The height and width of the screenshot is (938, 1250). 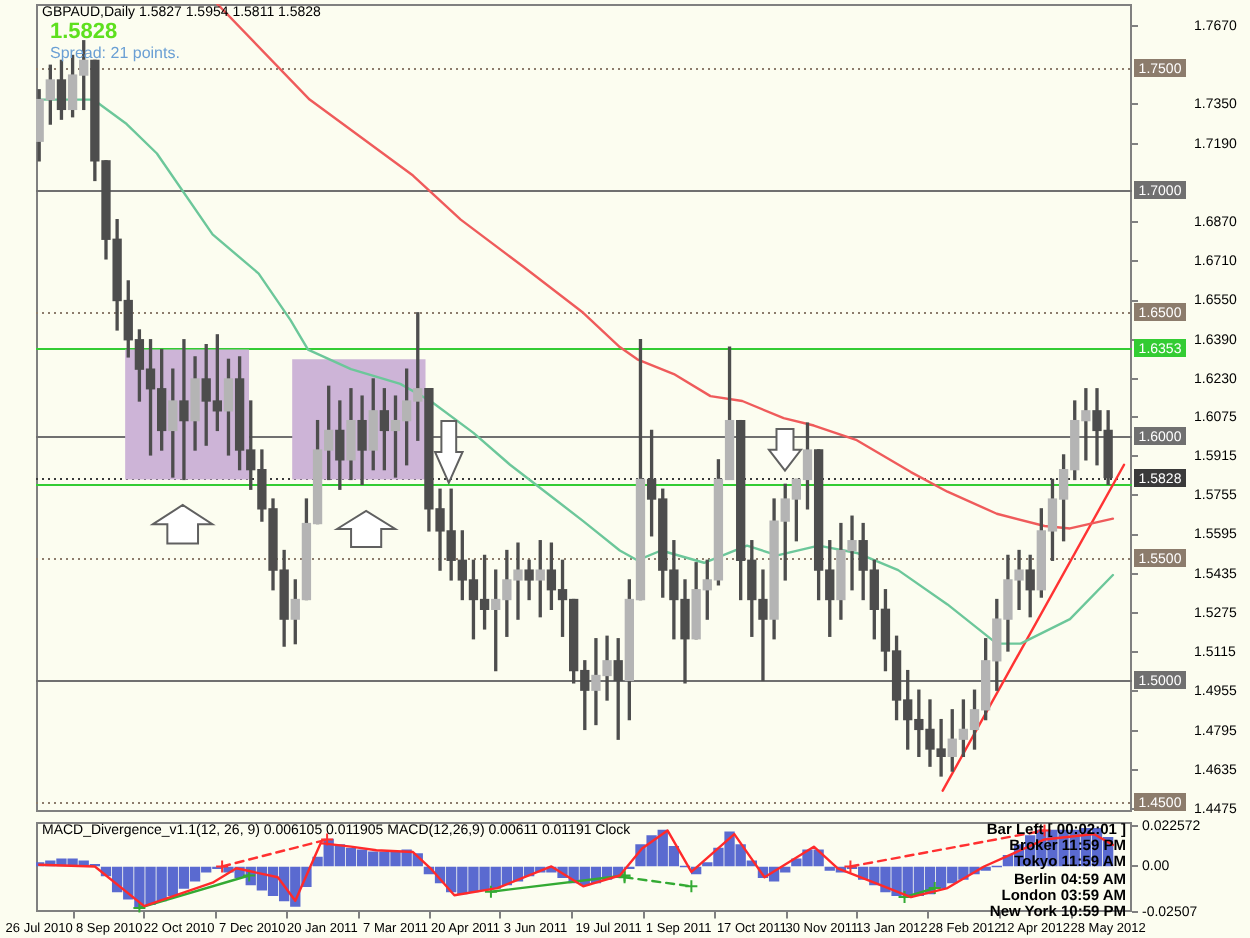 I want to click on candlestick, so click(x=184, y=410).